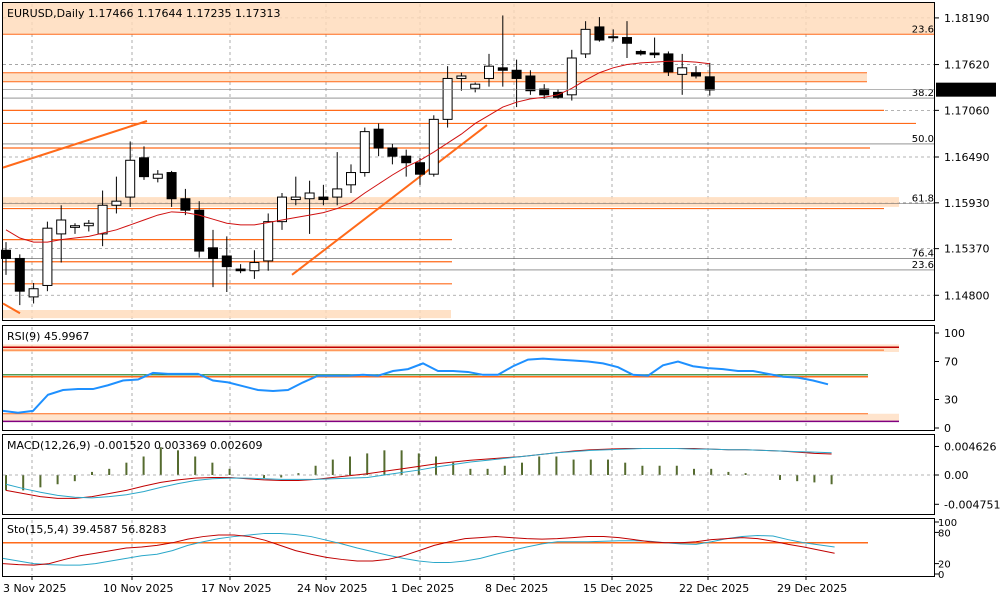  I want to click on macd-indicator: 0.004626 0.00 -0.004751, so click(501, 475).